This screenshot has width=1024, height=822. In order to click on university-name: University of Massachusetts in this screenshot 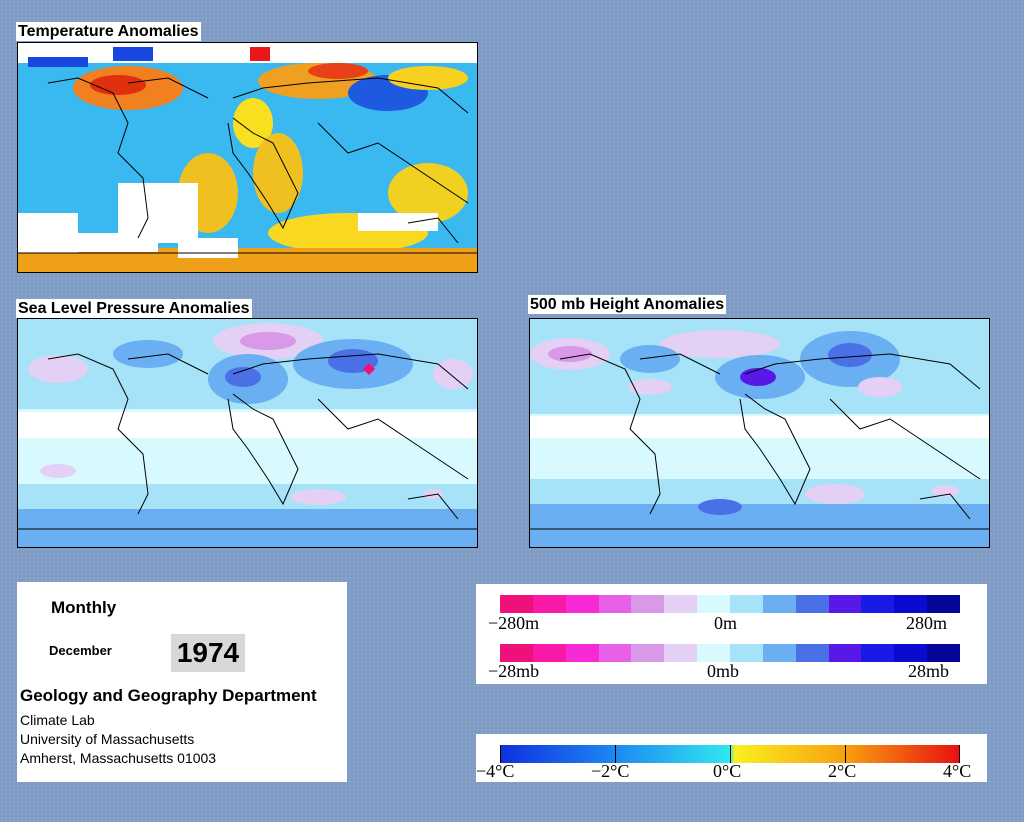, I will do `click(107, 739)`.